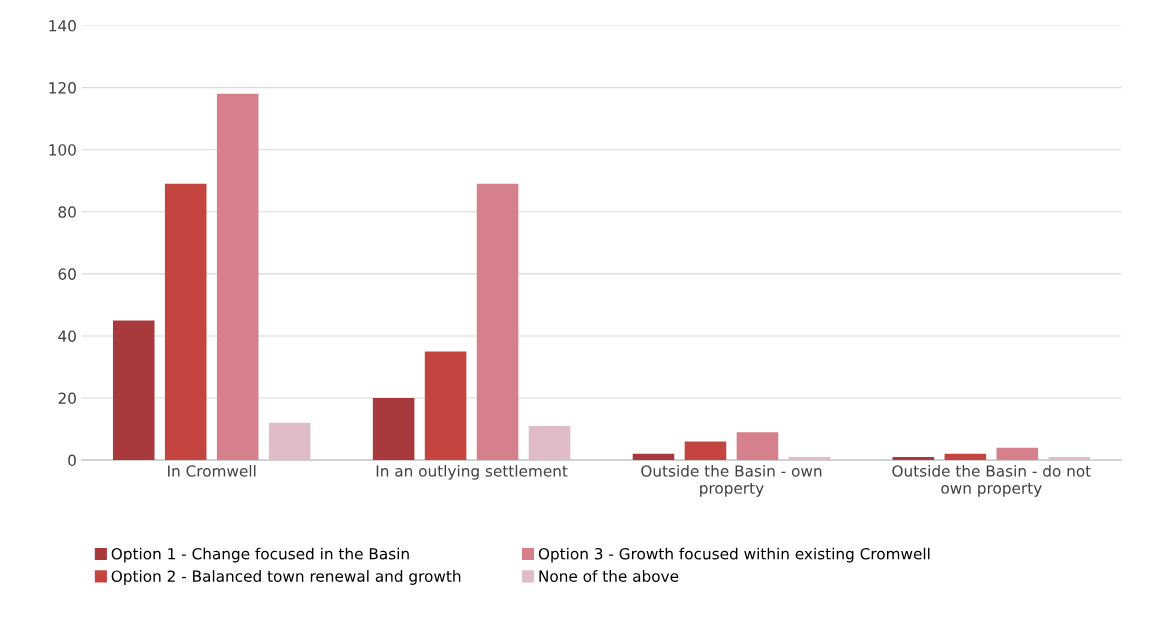 This screenshot has height=639, width=1168. Describe the element at coordinates (72, 460) in the screenshot. I see `y-tick-label: 0` at that location.